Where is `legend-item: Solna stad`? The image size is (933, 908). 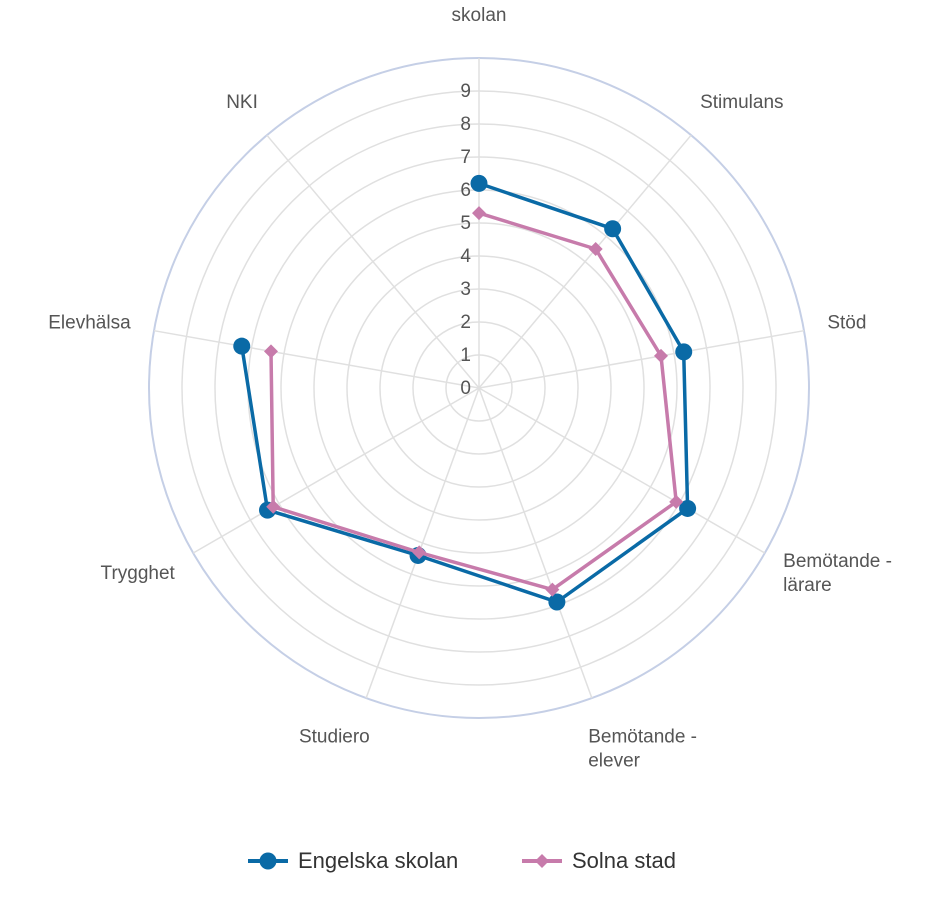
legend-item: Solna stad is located at coordinates (599, 860).